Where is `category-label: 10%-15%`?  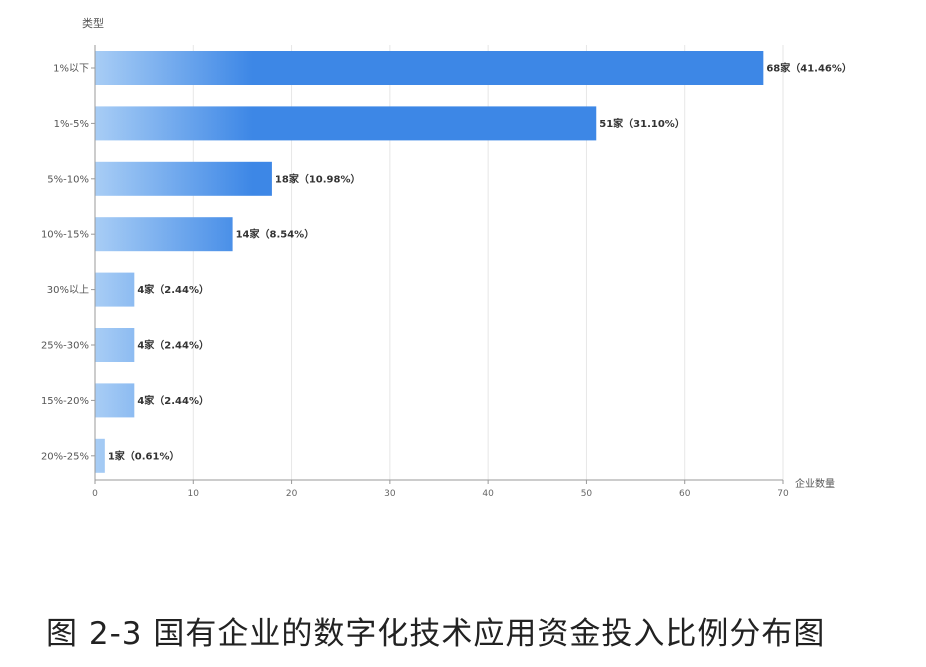
category-label: 10%-15% is located at coordinates (65, 235).